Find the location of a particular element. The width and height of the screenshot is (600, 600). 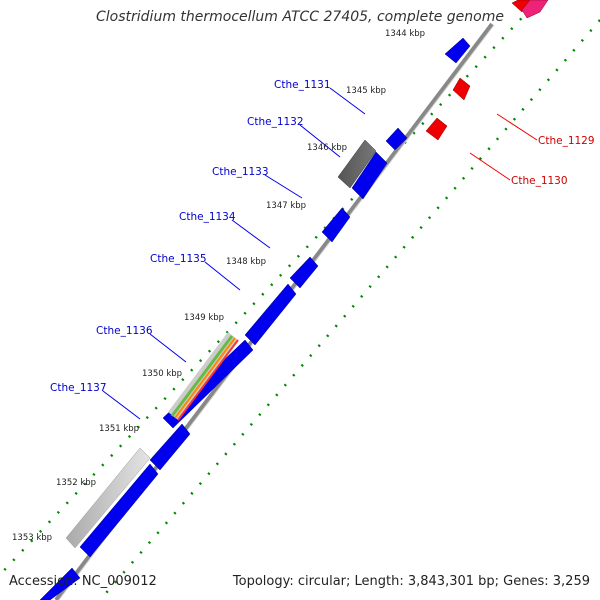

kbp-label: 1344 kbp is located at coordinates (405, 34).